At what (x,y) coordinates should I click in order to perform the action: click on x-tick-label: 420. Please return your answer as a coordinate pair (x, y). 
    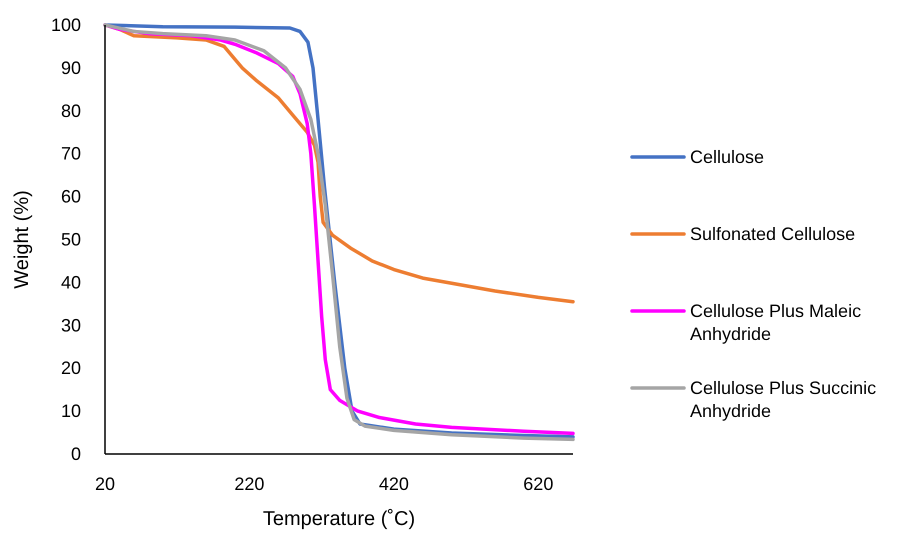
    Looking at the image, I should click on (393, 484).